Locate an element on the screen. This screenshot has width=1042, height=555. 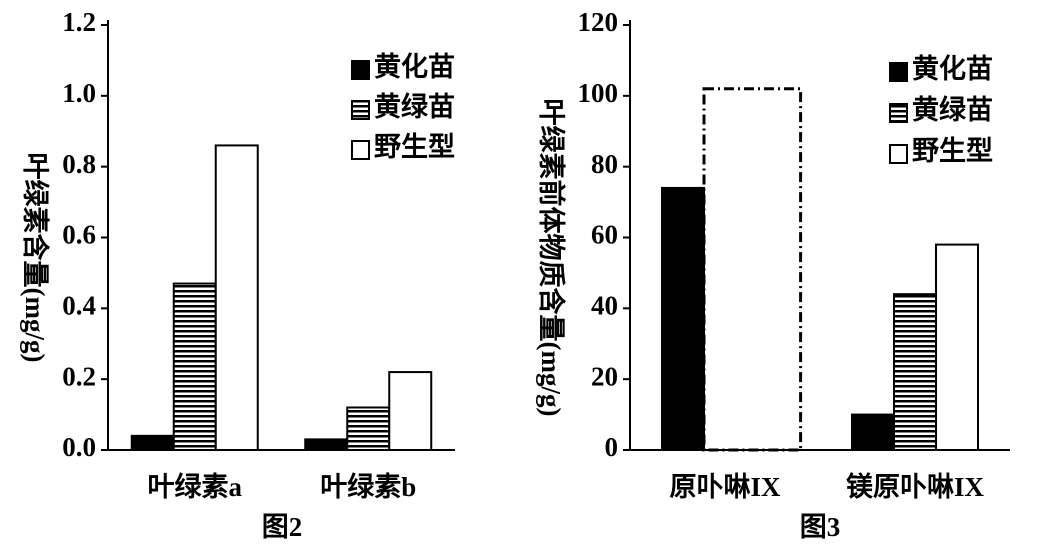
caption: 图2 is located at coordinates (282, 527).